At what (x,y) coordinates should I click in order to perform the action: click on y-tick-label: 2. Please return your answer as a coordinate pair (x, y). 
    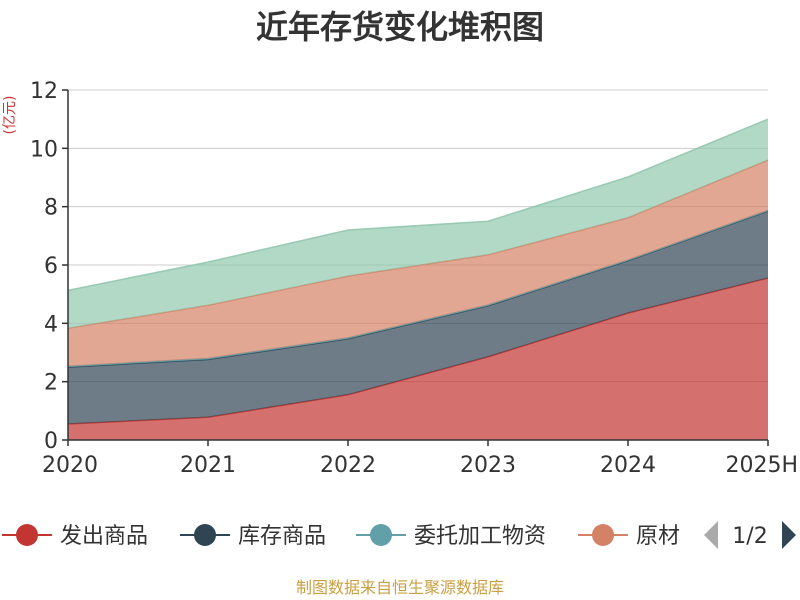
    Looking at the image, I should click on (51, 383).